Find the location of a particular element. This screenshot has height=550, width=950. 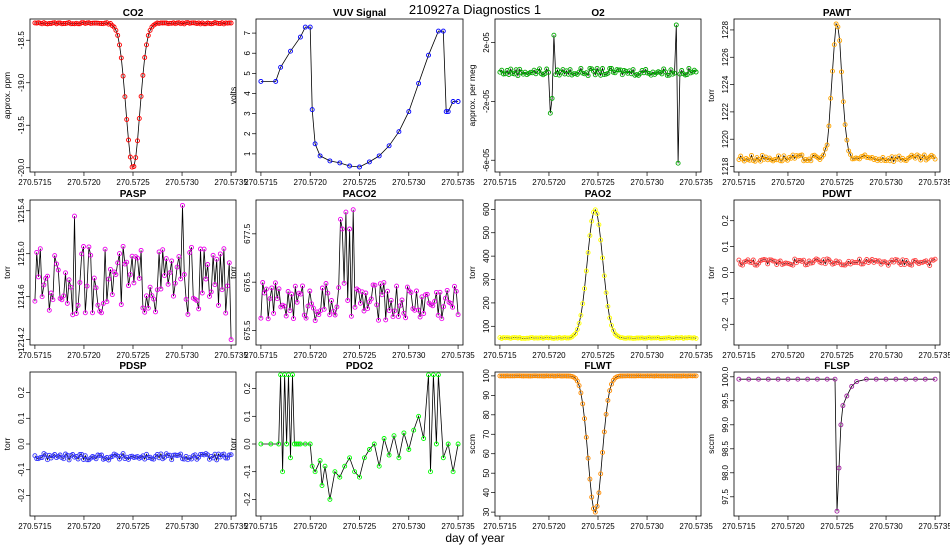

y-axis-label: sccm is located at coordinates (472, 444).